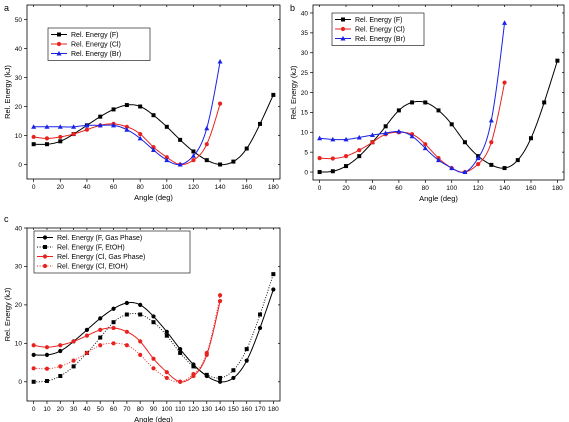  What do you see at coordinates (380, 30) in the screenshot?
I see `legend-entry: Rel. Energy (Cl)` at bounding box center [380, 30].